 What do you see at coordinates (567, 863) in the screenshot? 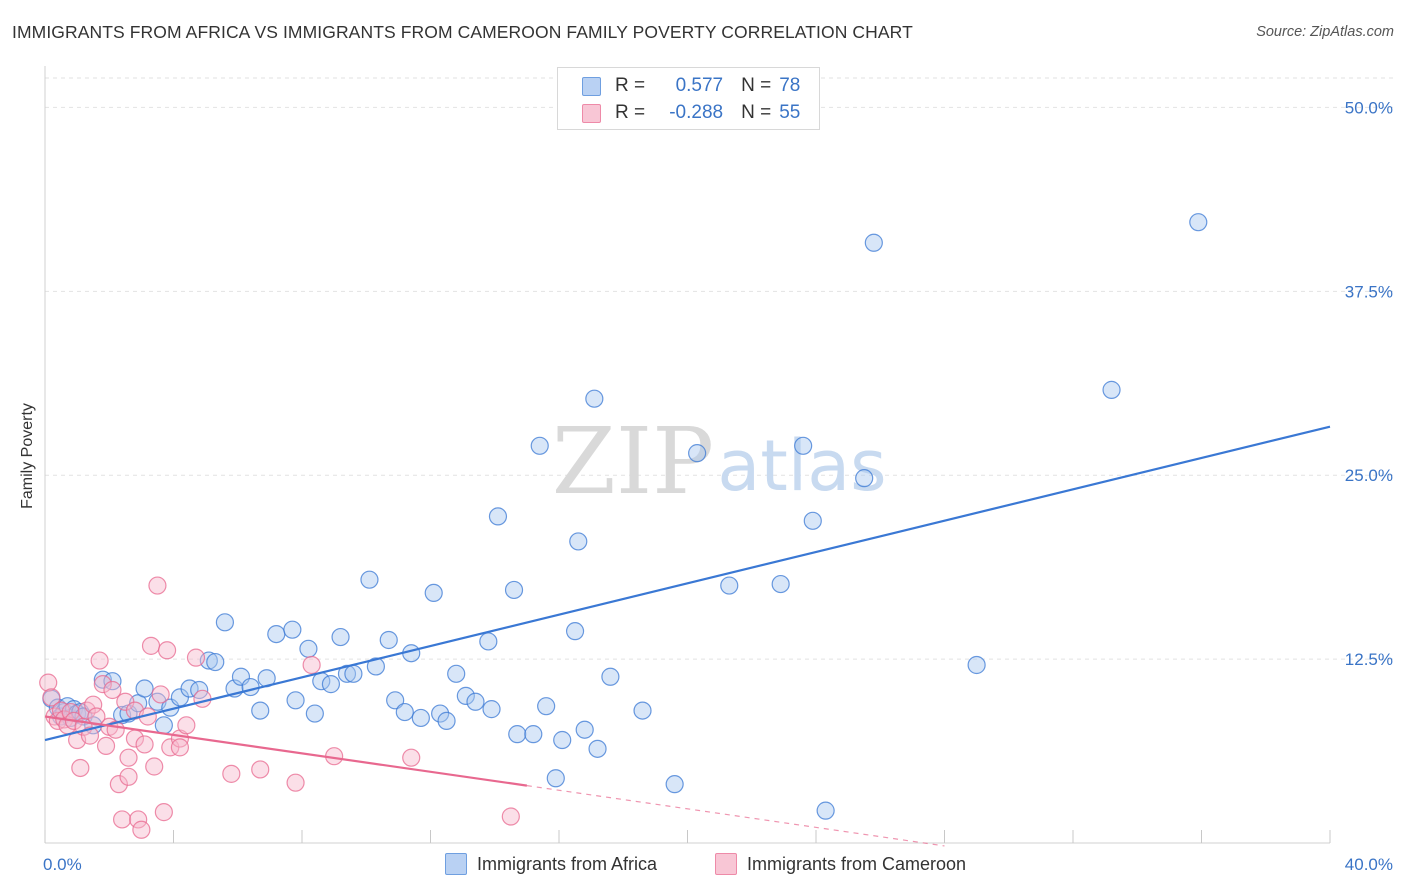
I see `bottom-legend-label-africa: Immigrants from Africa` at bounding box center [567, 863].